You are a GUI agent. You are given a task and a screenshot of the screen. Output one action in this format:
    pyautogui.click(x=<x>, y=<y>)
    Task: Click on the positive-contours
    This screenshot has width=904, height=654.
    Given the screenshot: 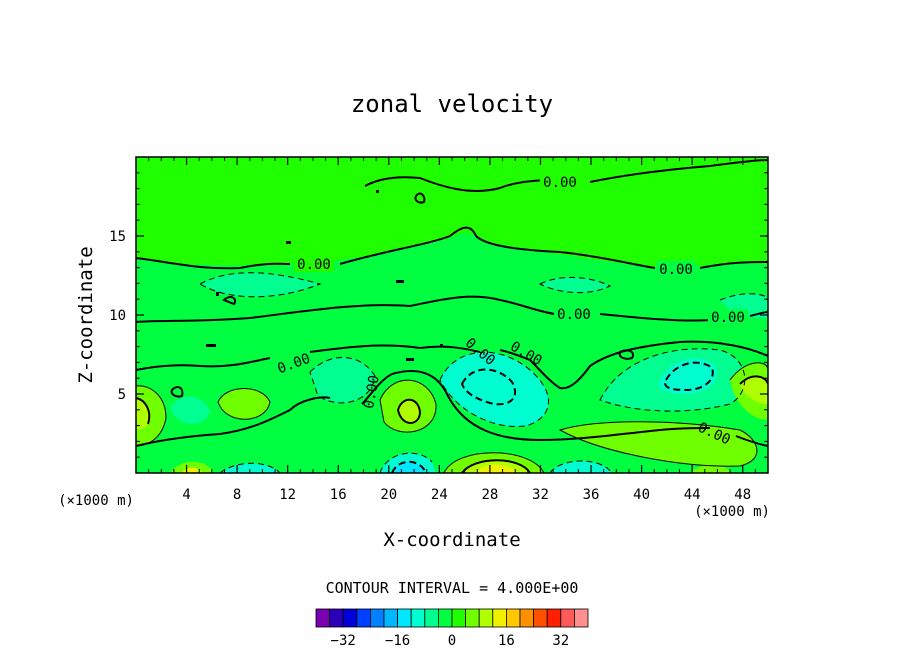 What is the action you would take?
    pyautogui.click(x=452, y=417)
    